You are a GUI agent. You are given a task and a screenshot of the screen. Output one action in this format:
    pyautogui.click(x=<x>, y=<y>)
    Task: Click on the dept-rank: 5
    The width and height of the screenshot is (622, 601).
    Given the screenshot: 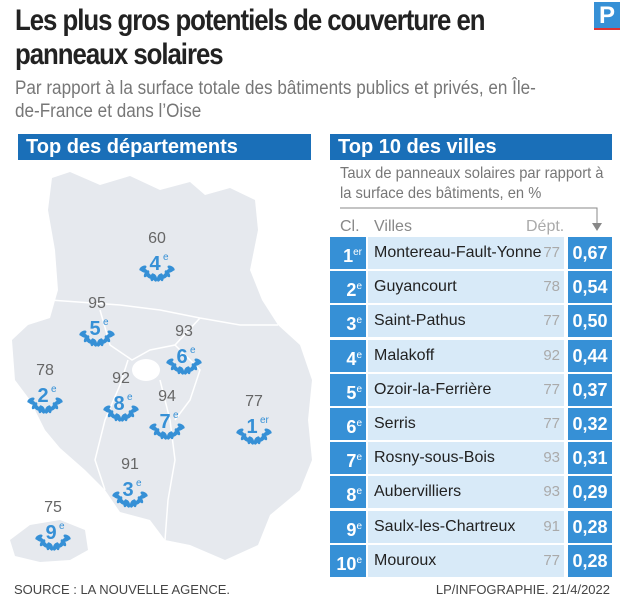 What is the action you would take?
    pyautogui.click(x=94, y=329)
    